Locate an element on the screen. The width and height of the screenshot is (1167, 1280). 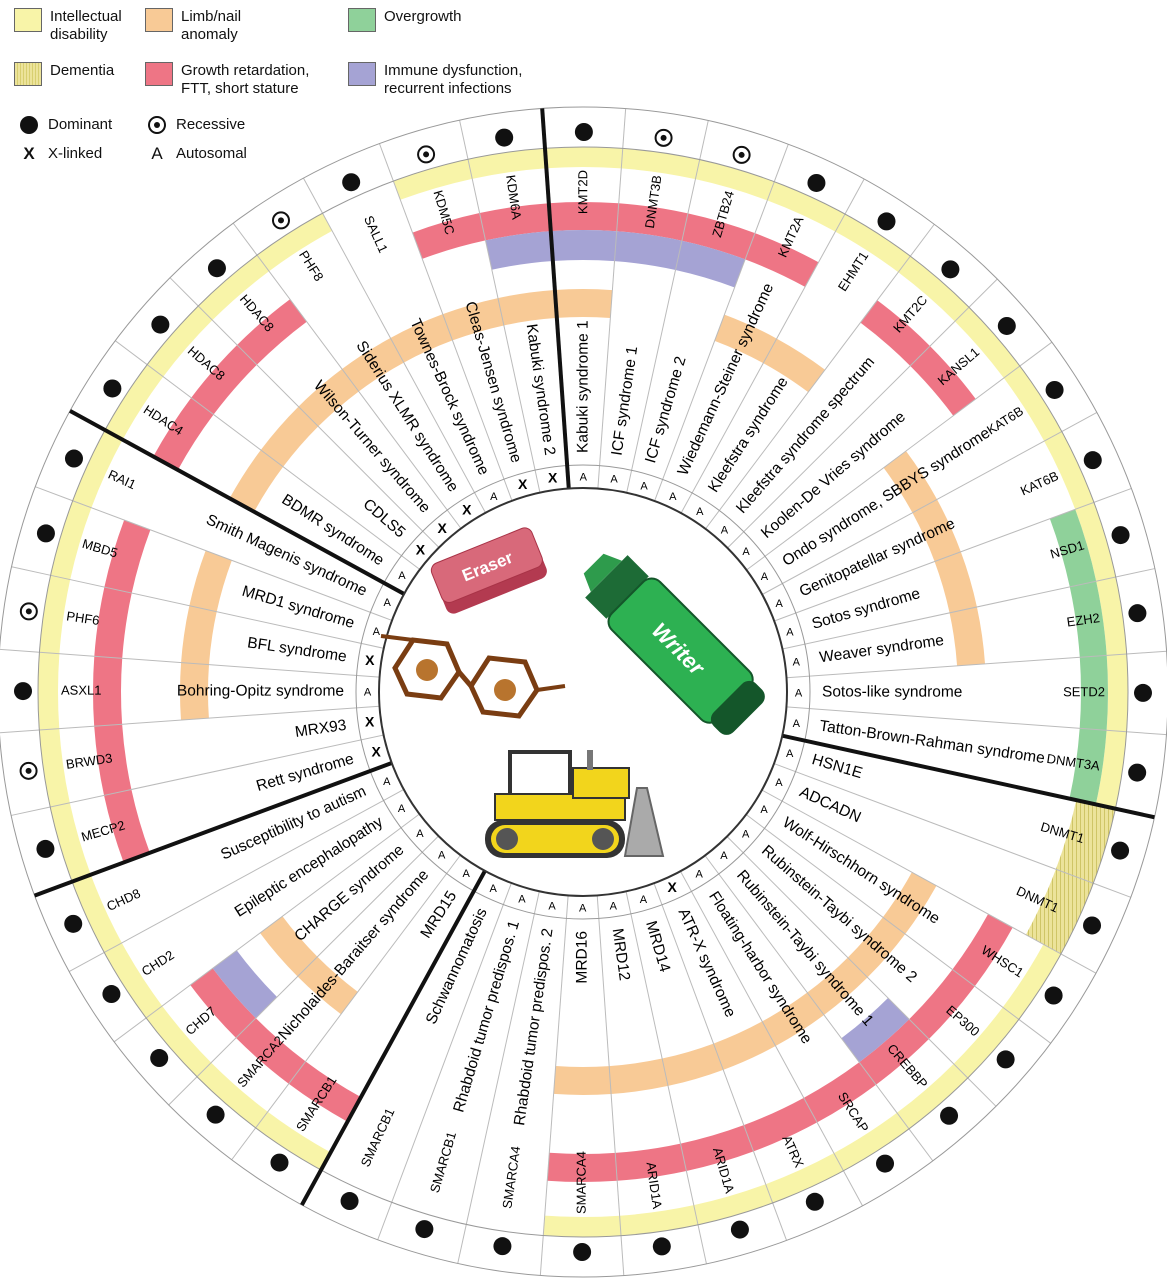
bulldozer-wheel is located at coordinates (507, 839).